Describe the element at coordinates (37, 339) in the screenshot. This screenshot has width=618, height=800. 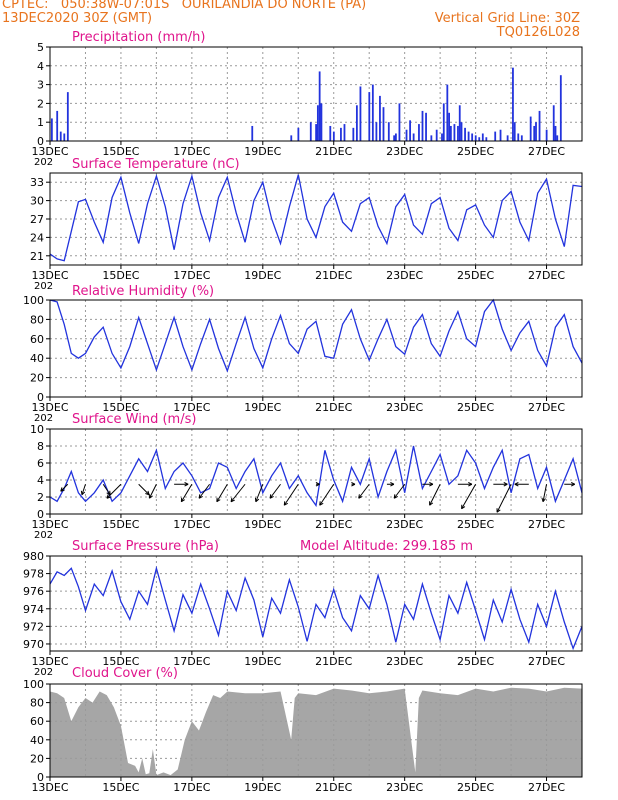
I see `panel3-ytick-label: 60` at that location.